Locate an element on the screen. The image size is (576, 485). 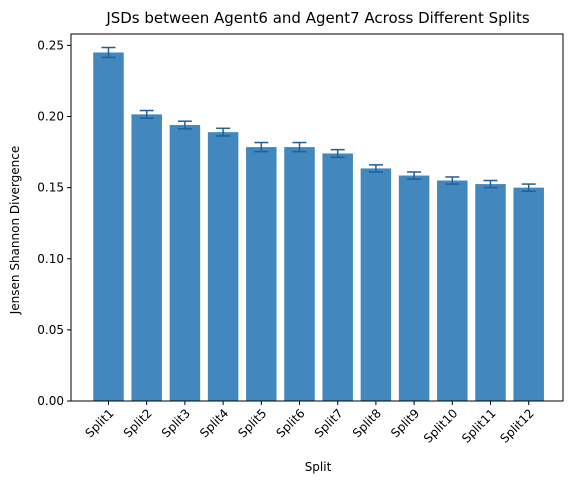
y-tick-label: 0.05 is located at coordinates (50, 330).